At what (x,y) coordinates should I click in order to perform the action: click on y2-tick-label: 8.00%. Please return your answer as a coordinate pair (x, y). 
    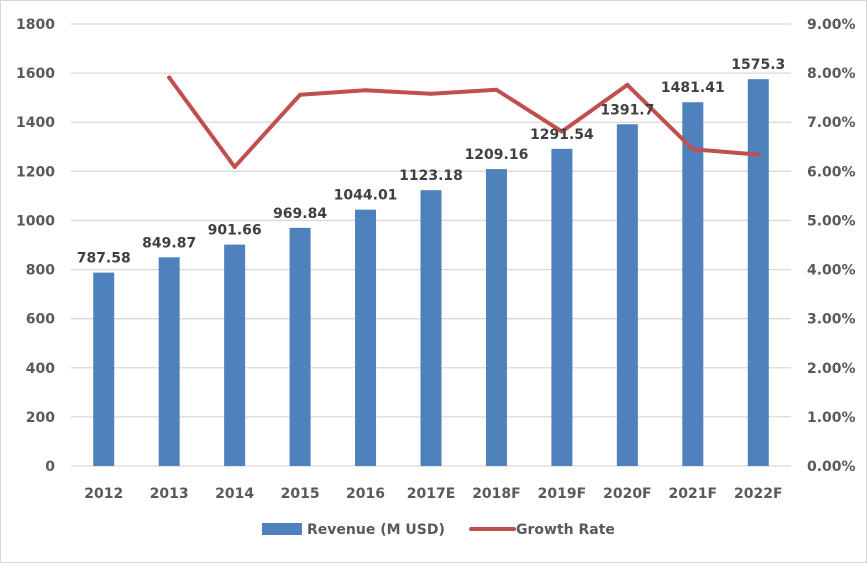
    Looking at the image, I should click on (831, 74).